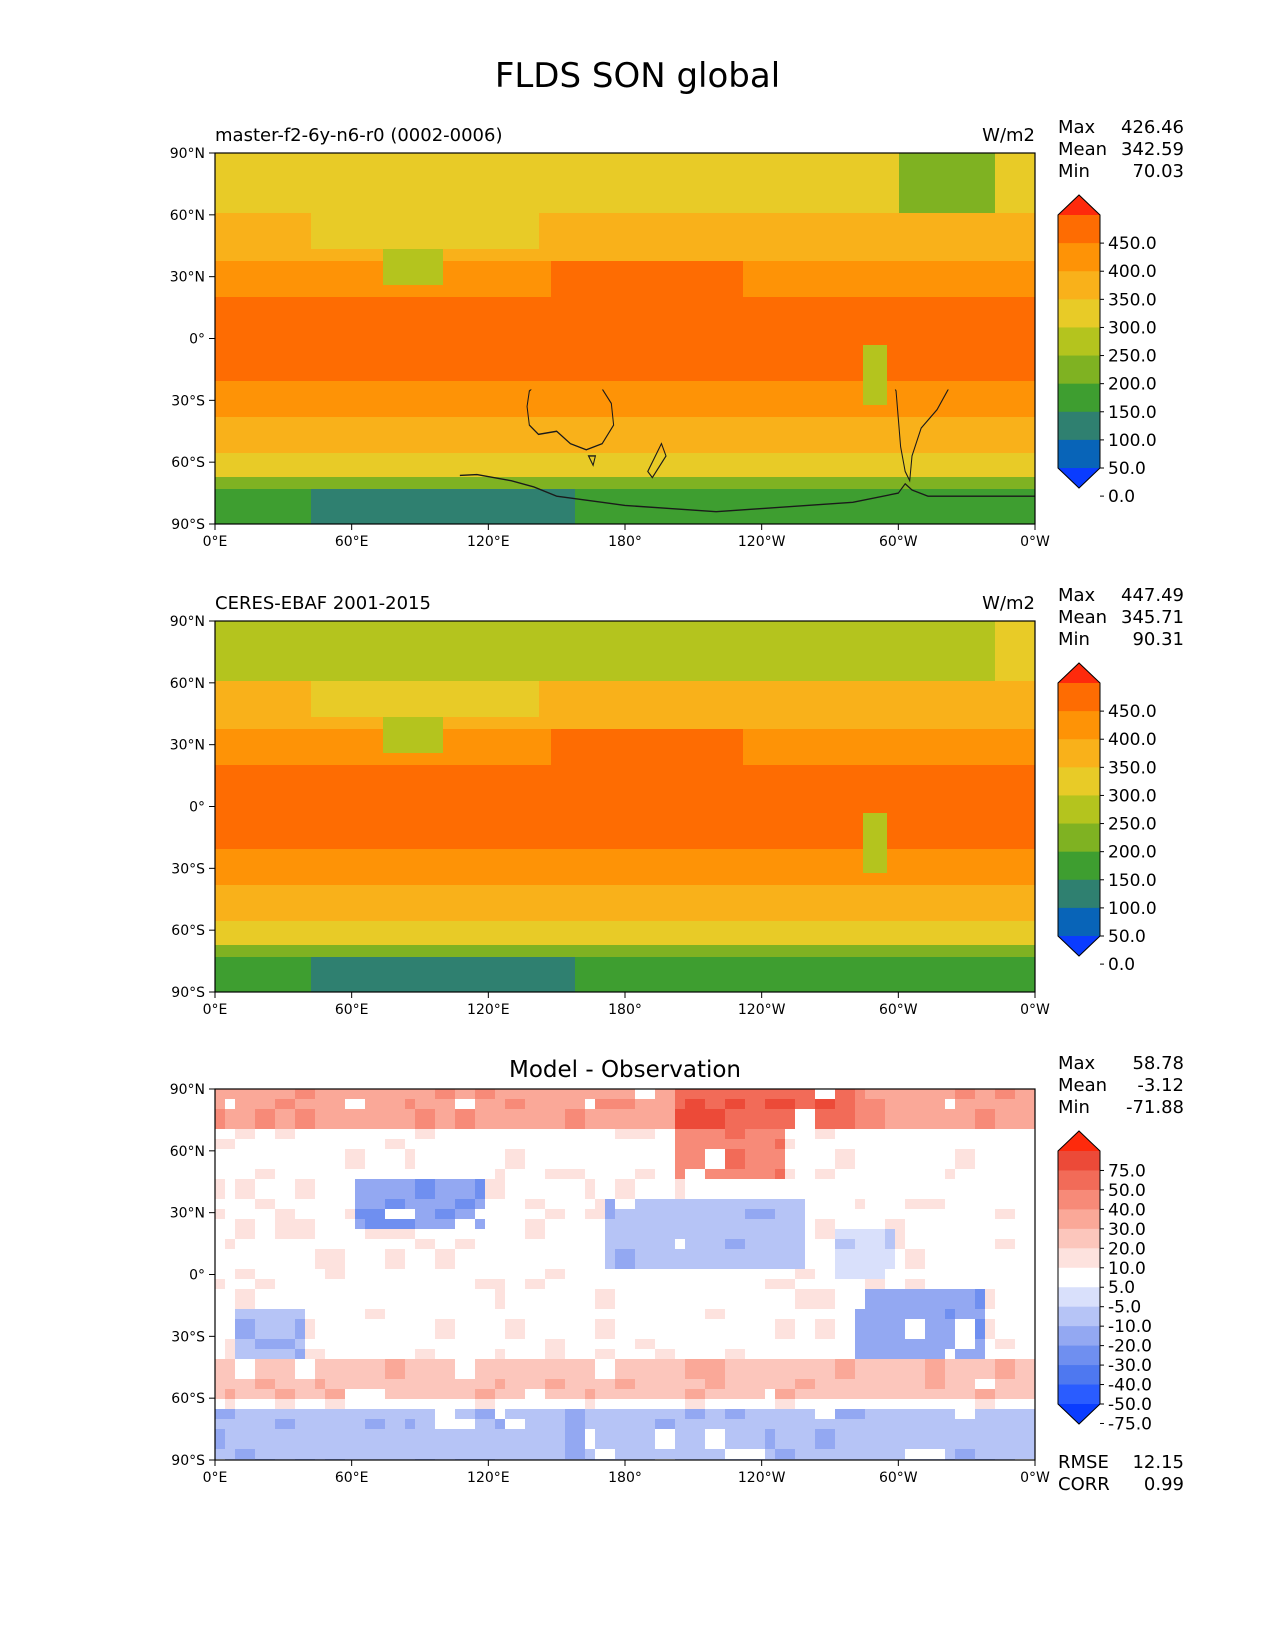  I want to click on lon-tick-label: 60°E, so click(352, 1010).